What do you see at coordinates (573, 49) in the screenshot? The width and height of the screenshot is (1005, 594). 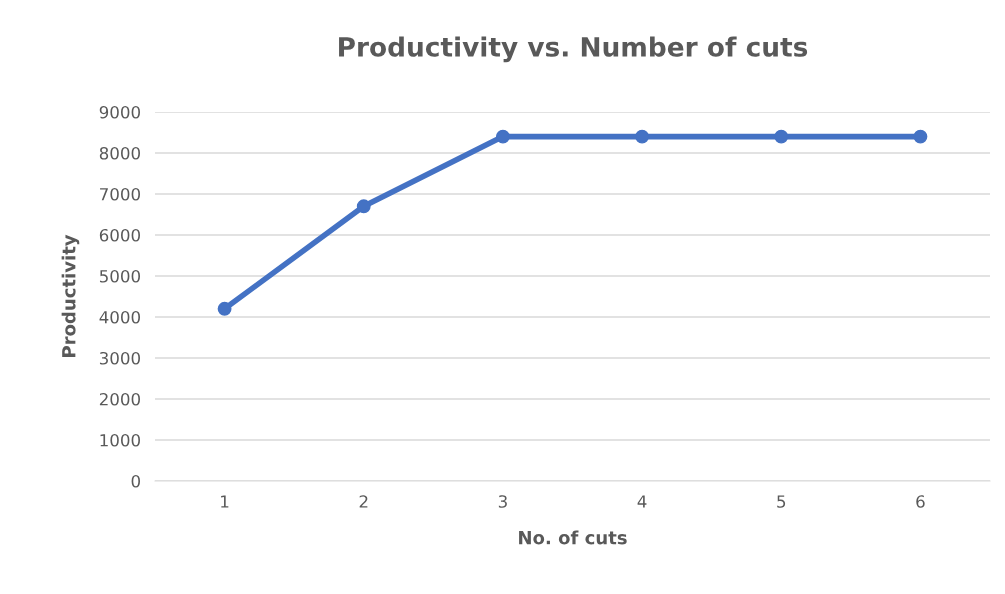 I see `chart-title: Productivity vs. Number of cuts` at bounding box center [573, 49].